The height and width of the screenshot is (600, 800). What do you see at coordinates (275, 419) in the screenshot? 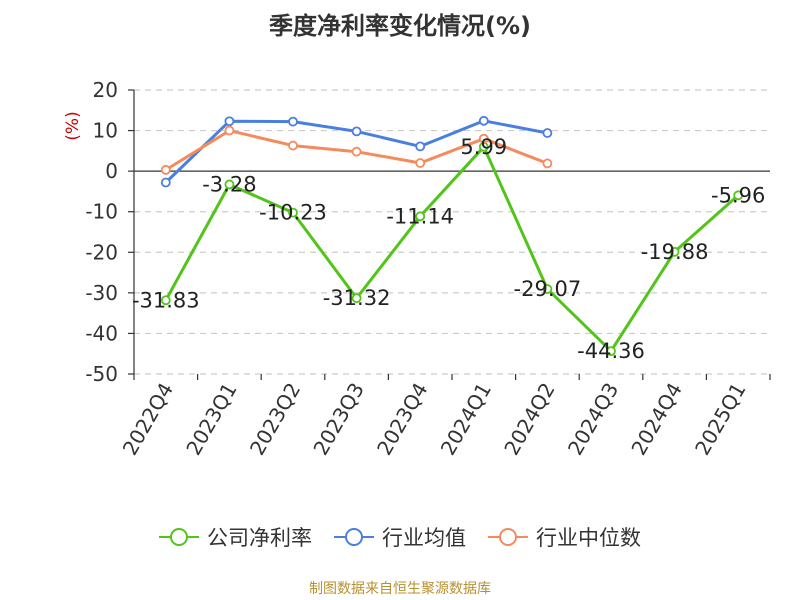
I see `x-tick-label: 2023Q2` at bounding box center [275, 419].